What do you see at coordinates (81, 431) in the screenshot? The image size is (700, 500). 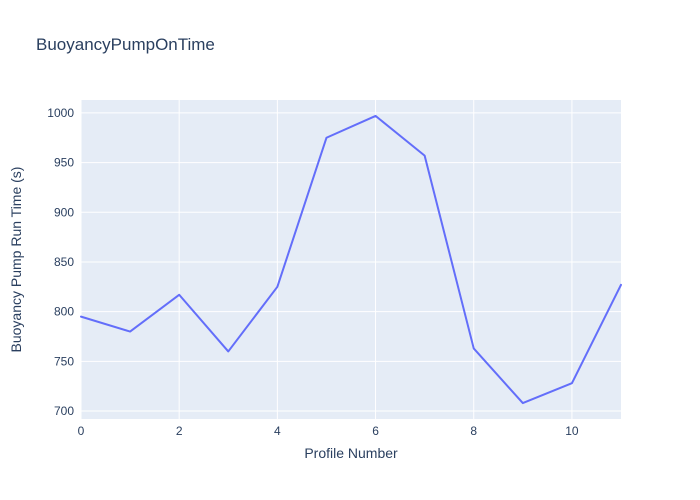 I see `x-tick-label: 0` at bounding box center [81, 431].